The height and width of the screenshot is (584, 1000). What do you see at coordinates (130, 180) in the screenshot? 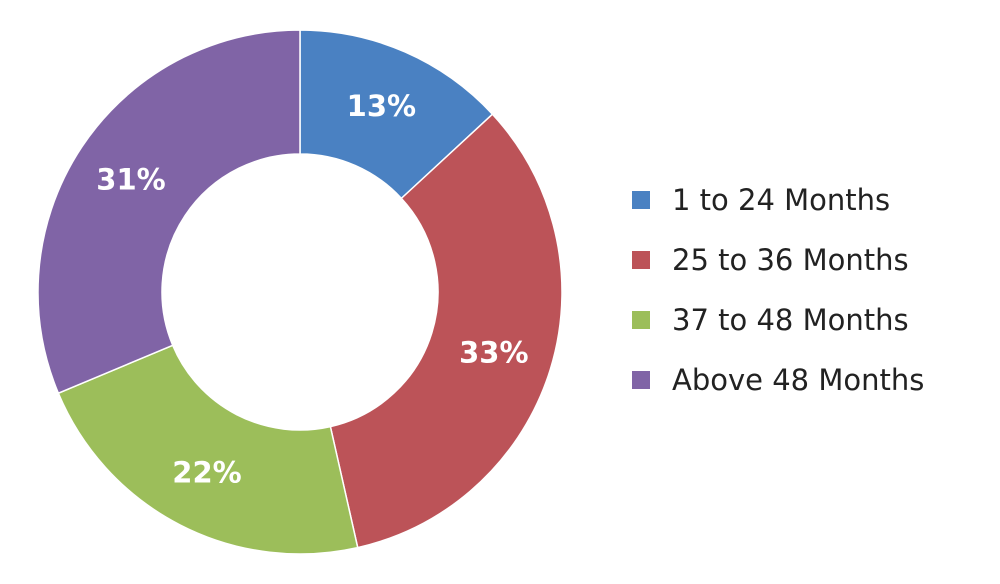
I see `slice-value-label-4: 31%` at bounding box center [130, 180].